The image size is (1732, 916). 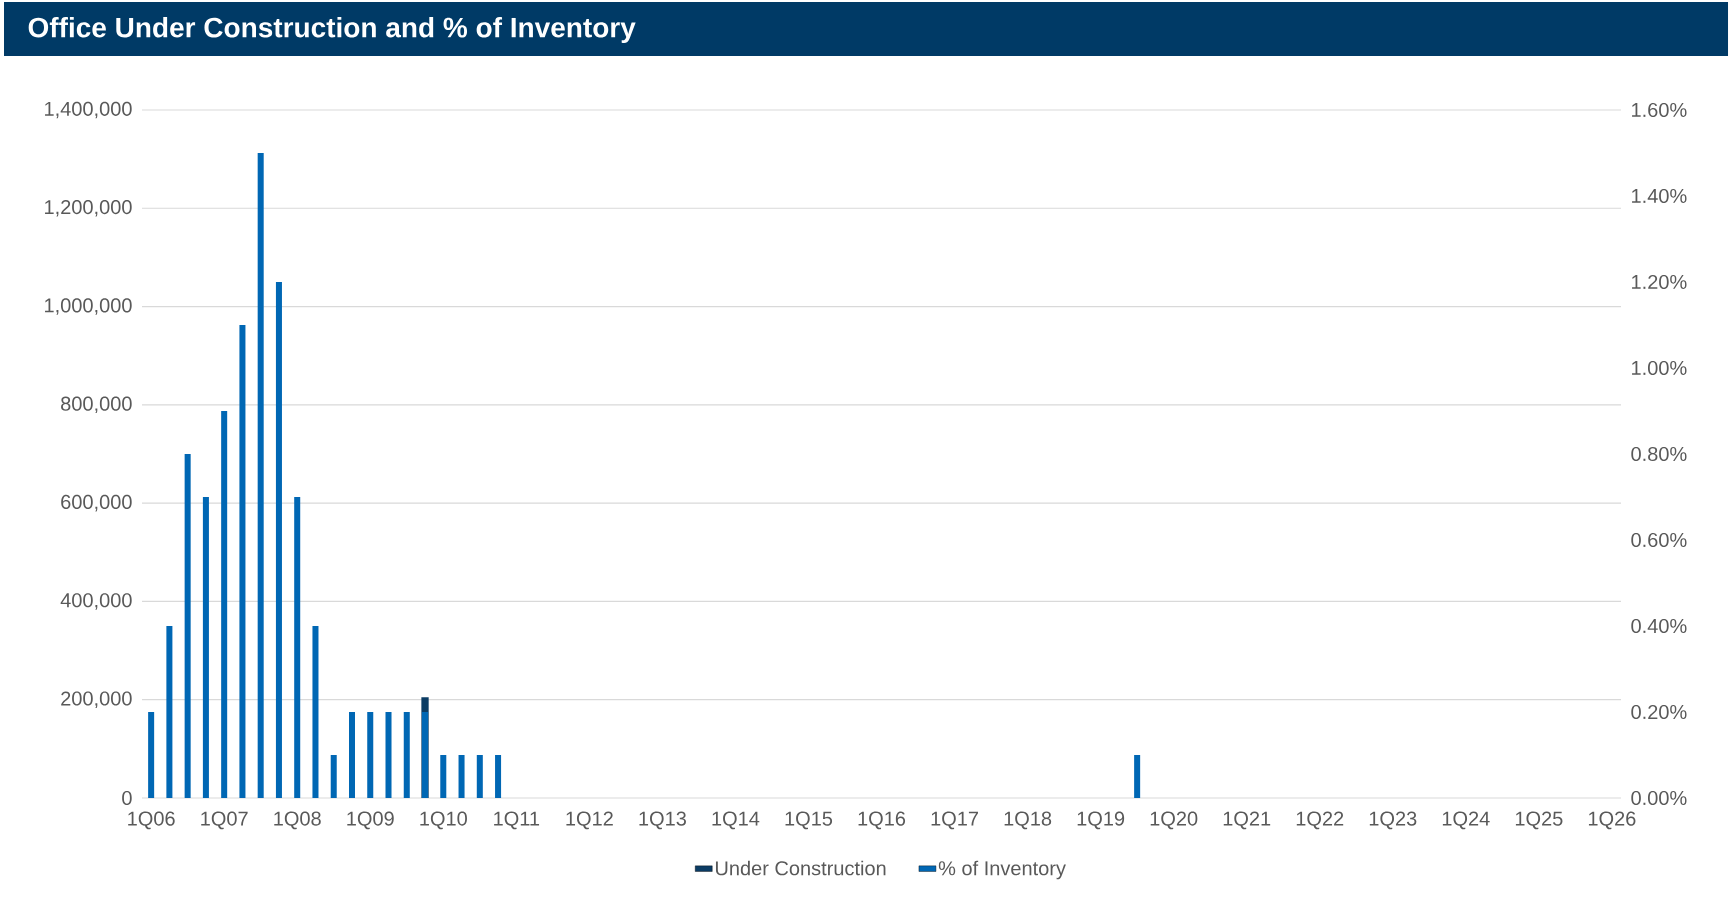 I want to click on x-tick-label: 1Q26, so click(x=1612, y=820).